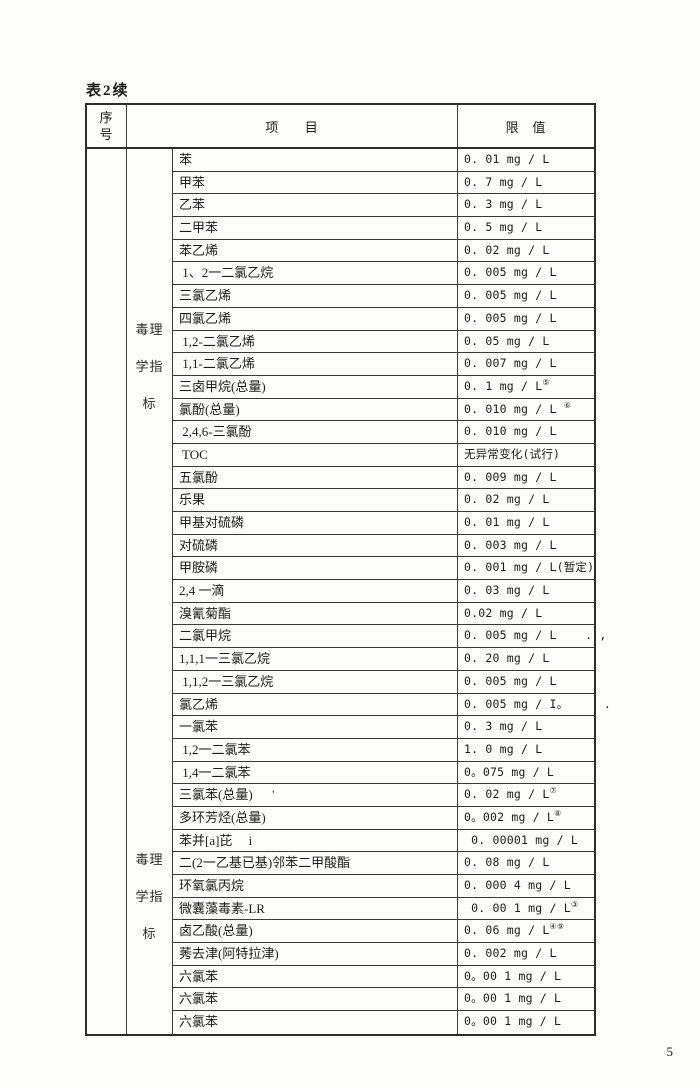 This screenshot has height=1087, width=700. Describe the element at coordinates (670, 1051) in the screenshot. I see `page-number: 5` at that location.